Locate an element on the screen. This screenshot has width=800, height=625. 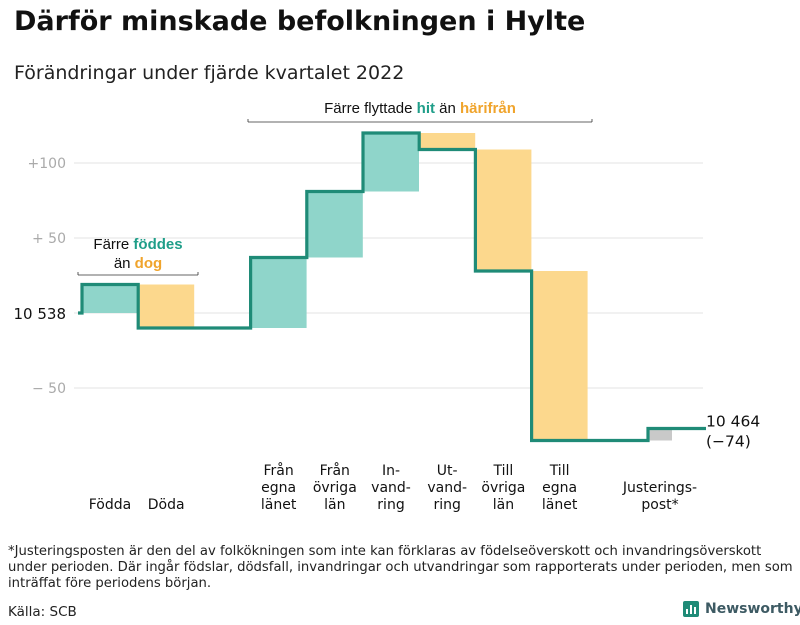
brand-name: Newsworthy is located at coordinates (752, 609).